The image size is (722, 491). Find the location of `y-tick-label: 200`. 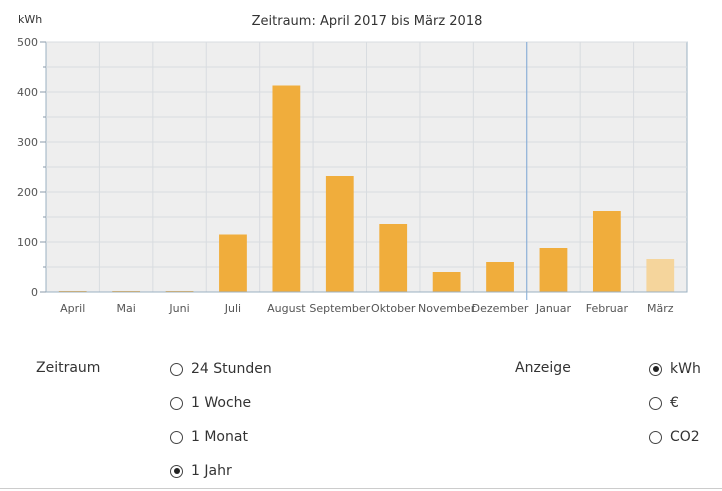

y-tick-label: 200 is located at coordinates (27, 192).